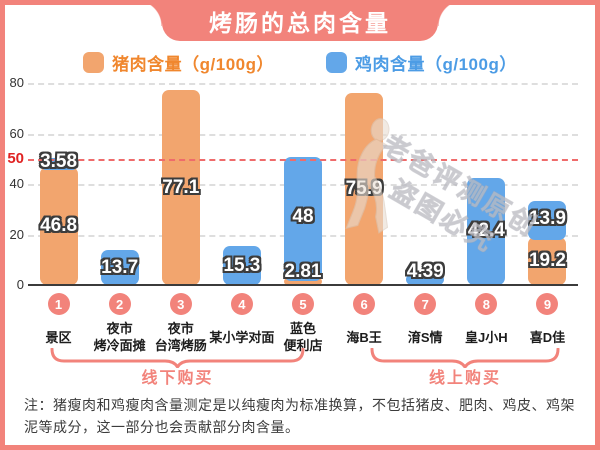  I want to click on banner-curve-left, so click(149, 13).